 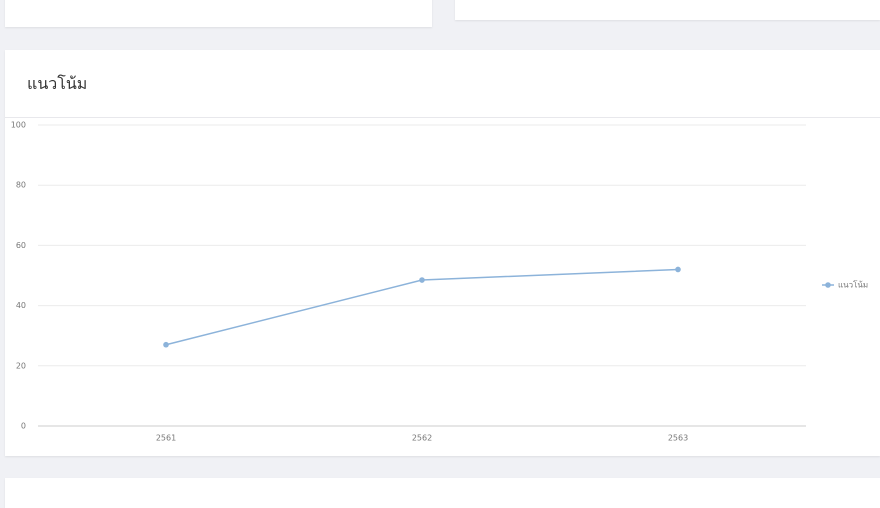 What do you see at coordinates (57, 83) in the screenshot?
I see `card-title: แนวโน้ม` at bounding box center [57, 83].